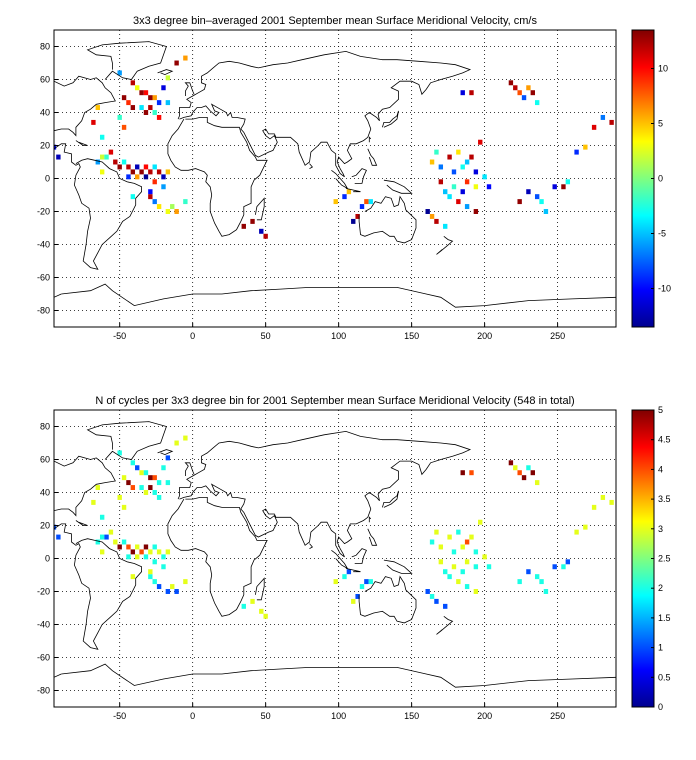 This screenshot has height=760, width=696. I want to click on y-tick-label: -80, so click(43, 691).